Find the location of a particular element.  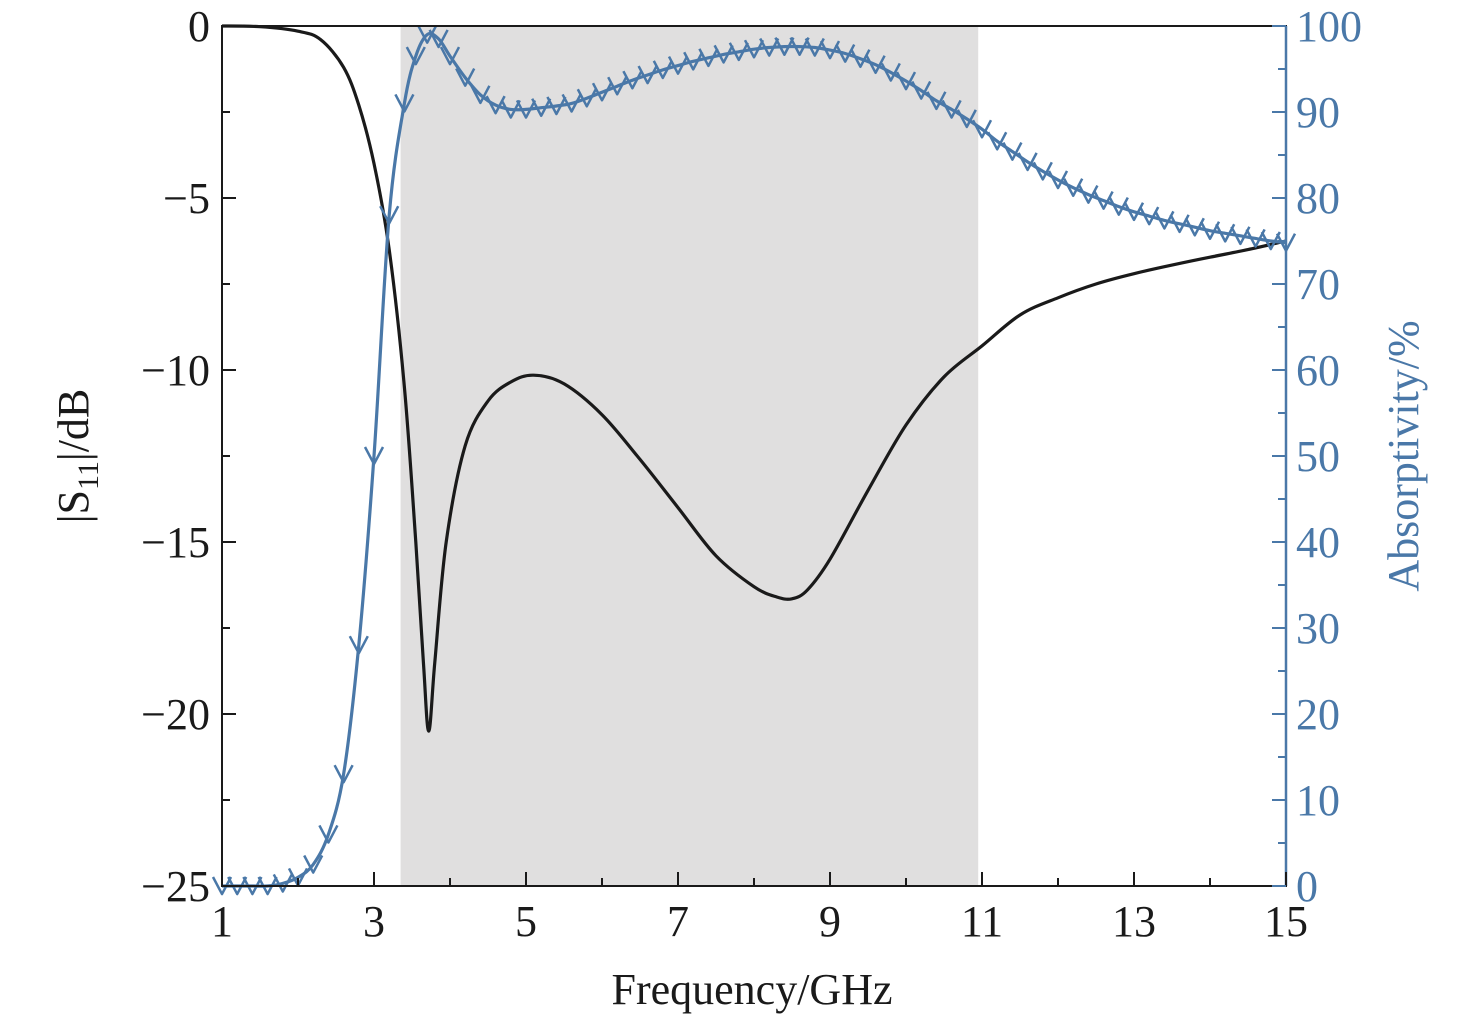

y-right-tick-label: 20 is located at coordinates (1318, 714).